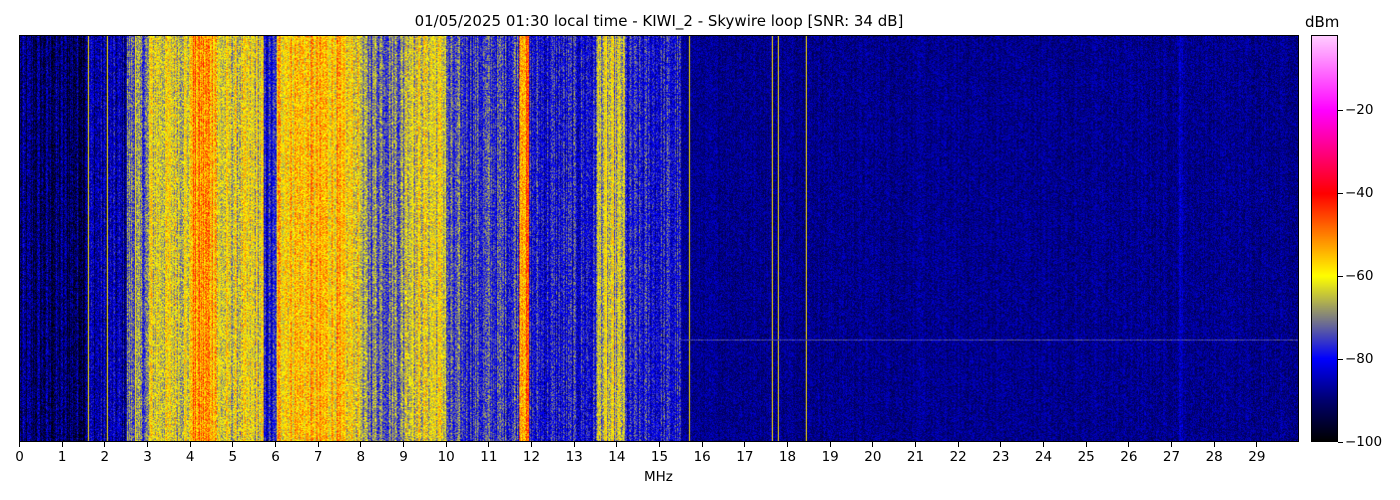 This screenshot has height=500, width=1400. Describe the element at coordinates (489, 457) in the screenshot. I see `x-tick-label: 11` at that location.